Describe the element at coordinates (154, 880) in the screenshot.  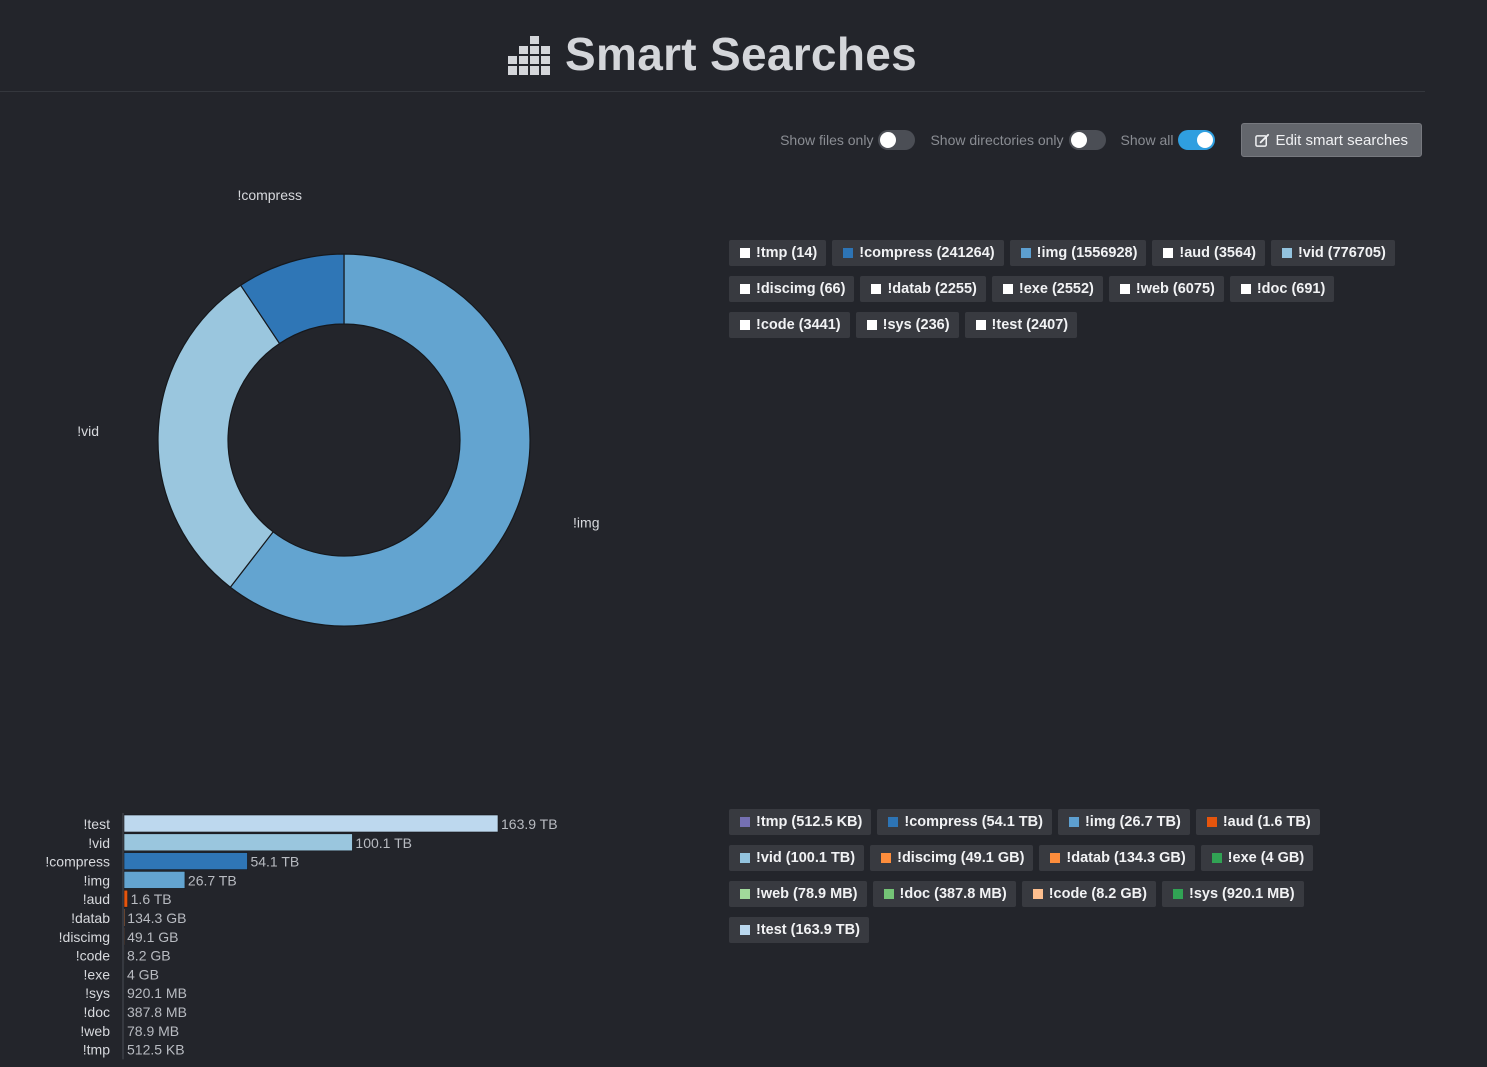
I see `bar-img` at that location.